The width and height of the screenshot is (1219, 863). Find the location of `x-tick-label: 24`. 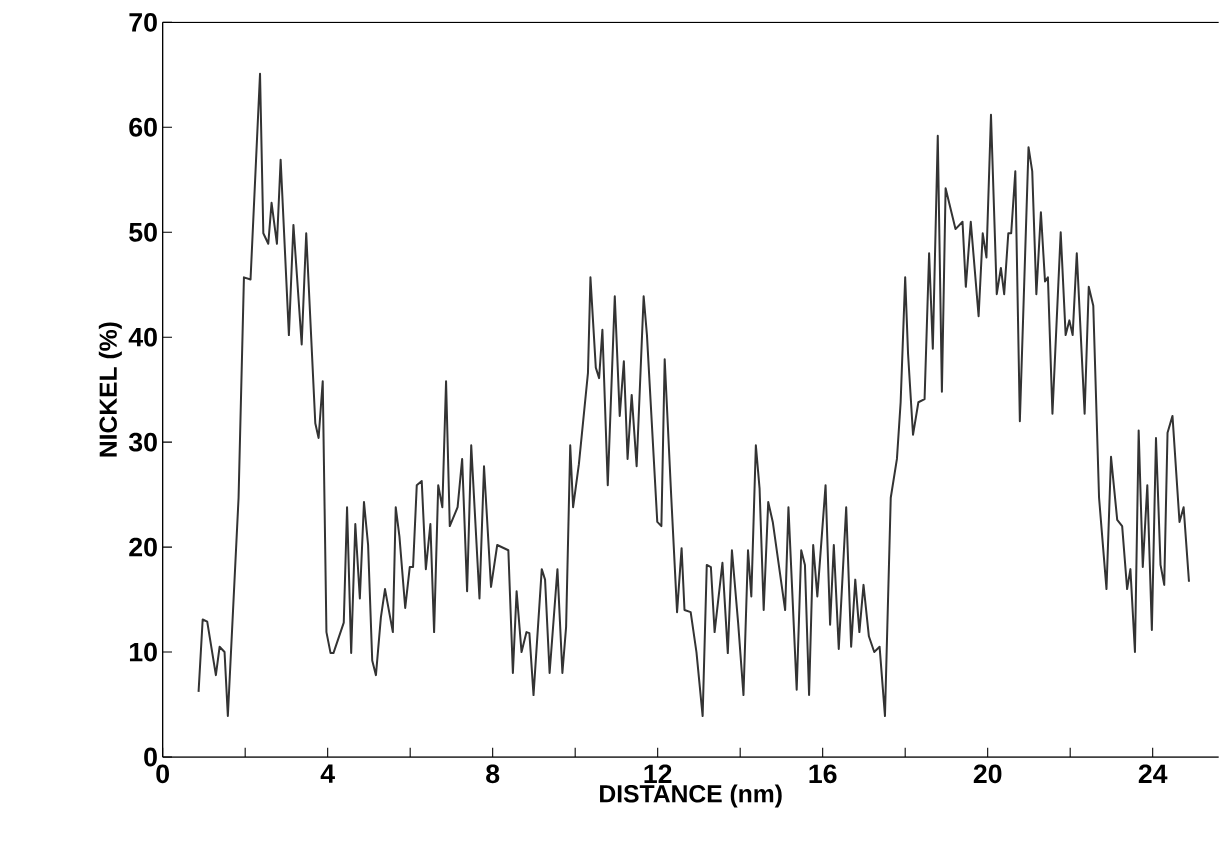

x-tick-label: 24 is located at coordinates (1153, 773).